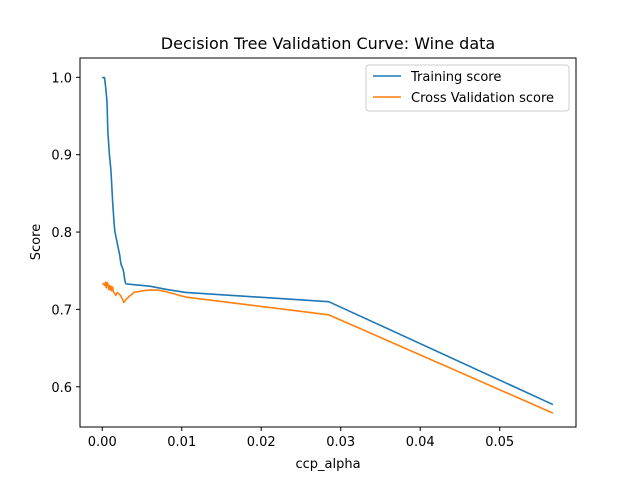 Image resolution: width=640 pixels, height=480 pixels. I want to click on y-tick-label: 0.9, so click(61, 156).